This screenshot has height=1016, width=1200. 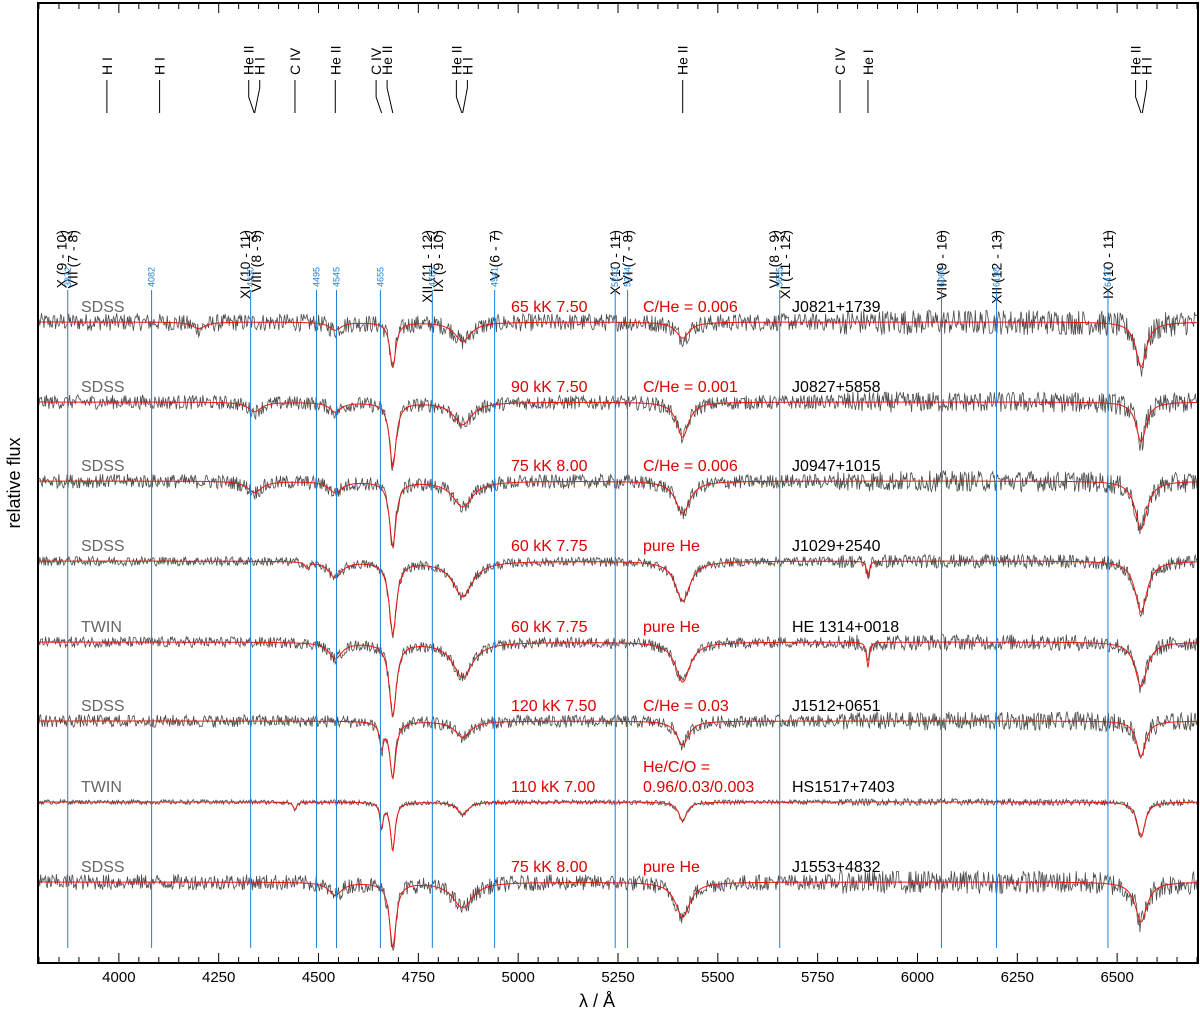 What do you see at coordinates (68, 277) in the screenshot?
I see `marker-label: 3872` at bounding box center [68, 277].